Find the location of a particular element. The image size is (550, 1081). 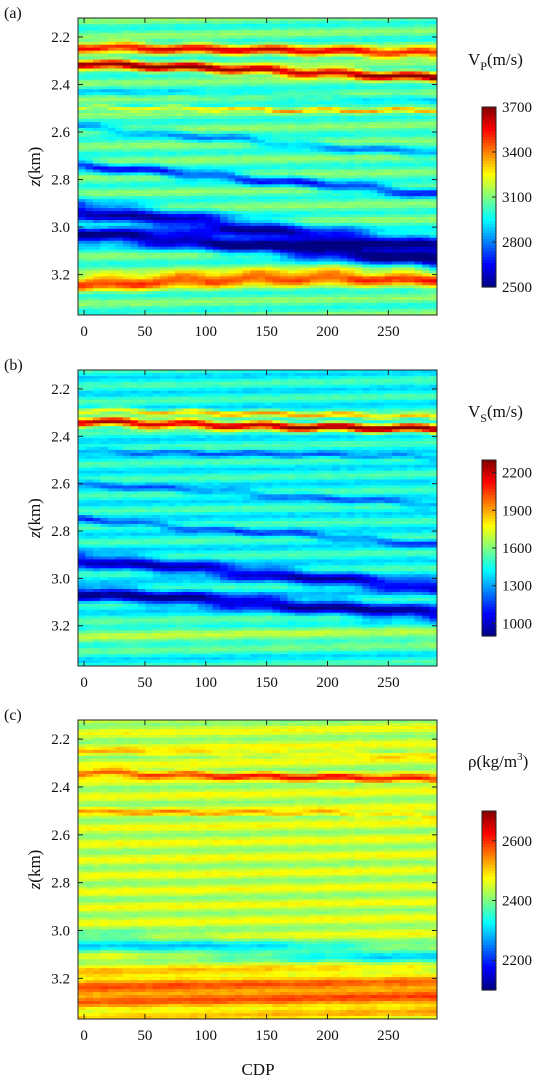

colorbar-tick-label: 3400 is located at coordinates (517, 153).